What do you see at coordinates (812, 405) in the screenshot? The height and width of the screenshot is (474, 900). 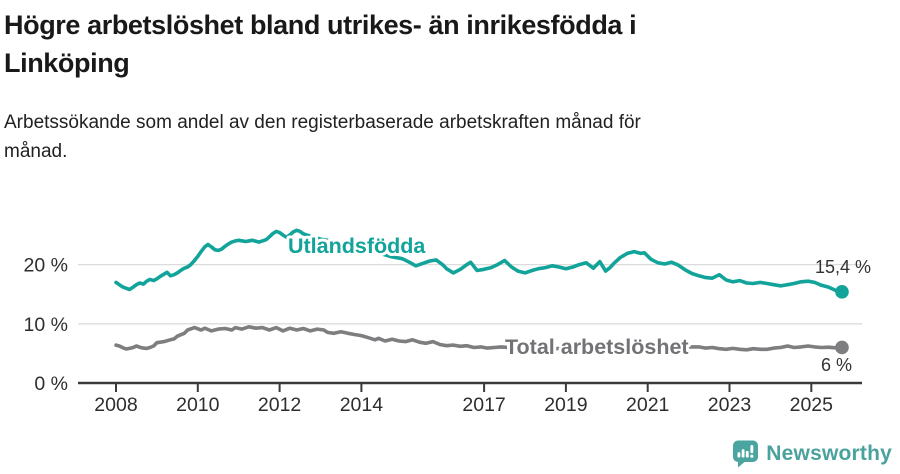 I see `x-tick-label: 2025` at bounding box center [812, 405].